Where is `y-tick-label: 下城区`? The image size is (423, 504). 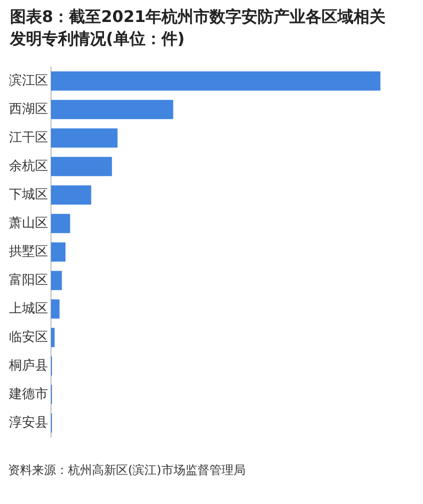
y-tick-label: 下城区 is located at coordinates (28, 194).